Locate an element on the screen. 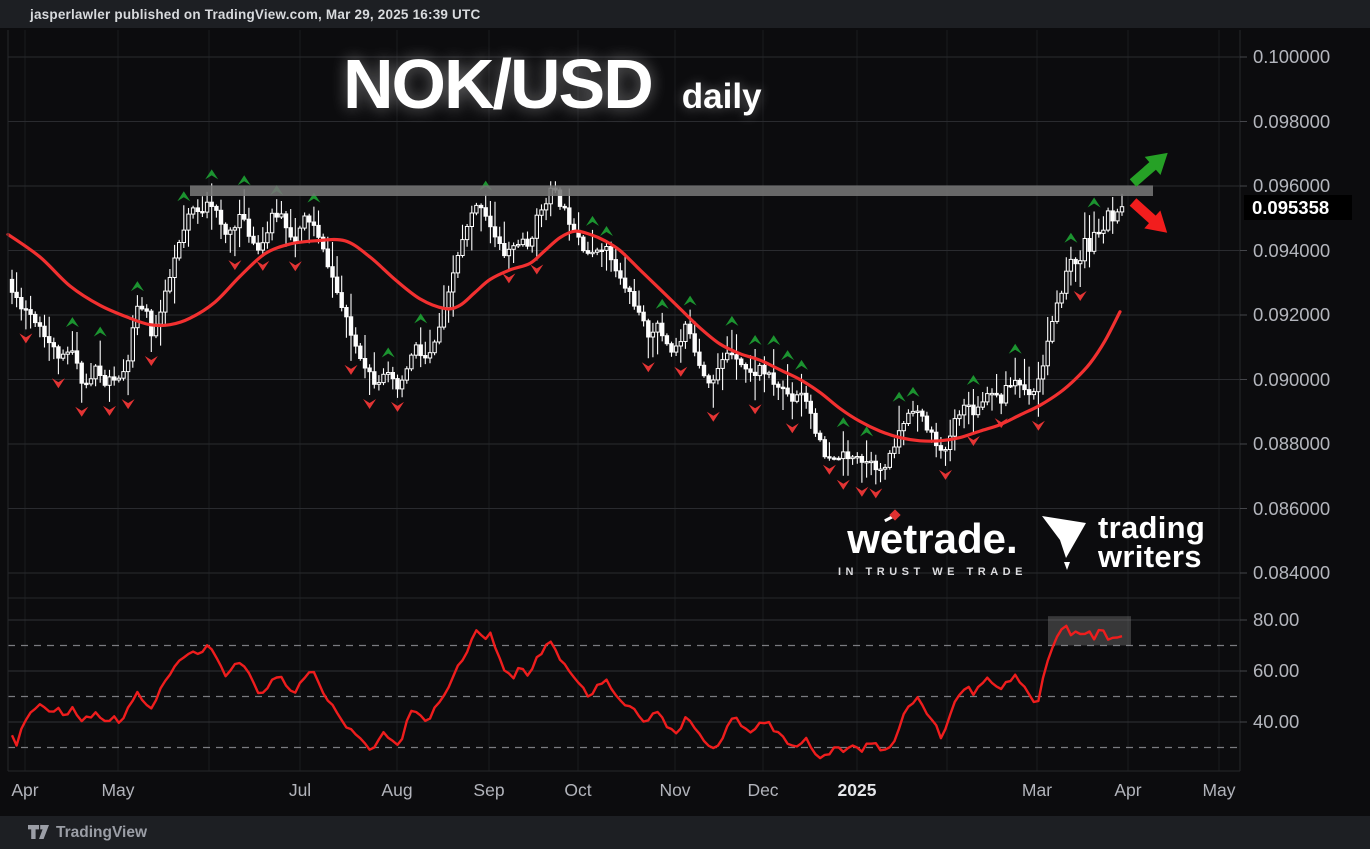  tradingview-brand-text: TradingView is located at coordinates (102, 832).